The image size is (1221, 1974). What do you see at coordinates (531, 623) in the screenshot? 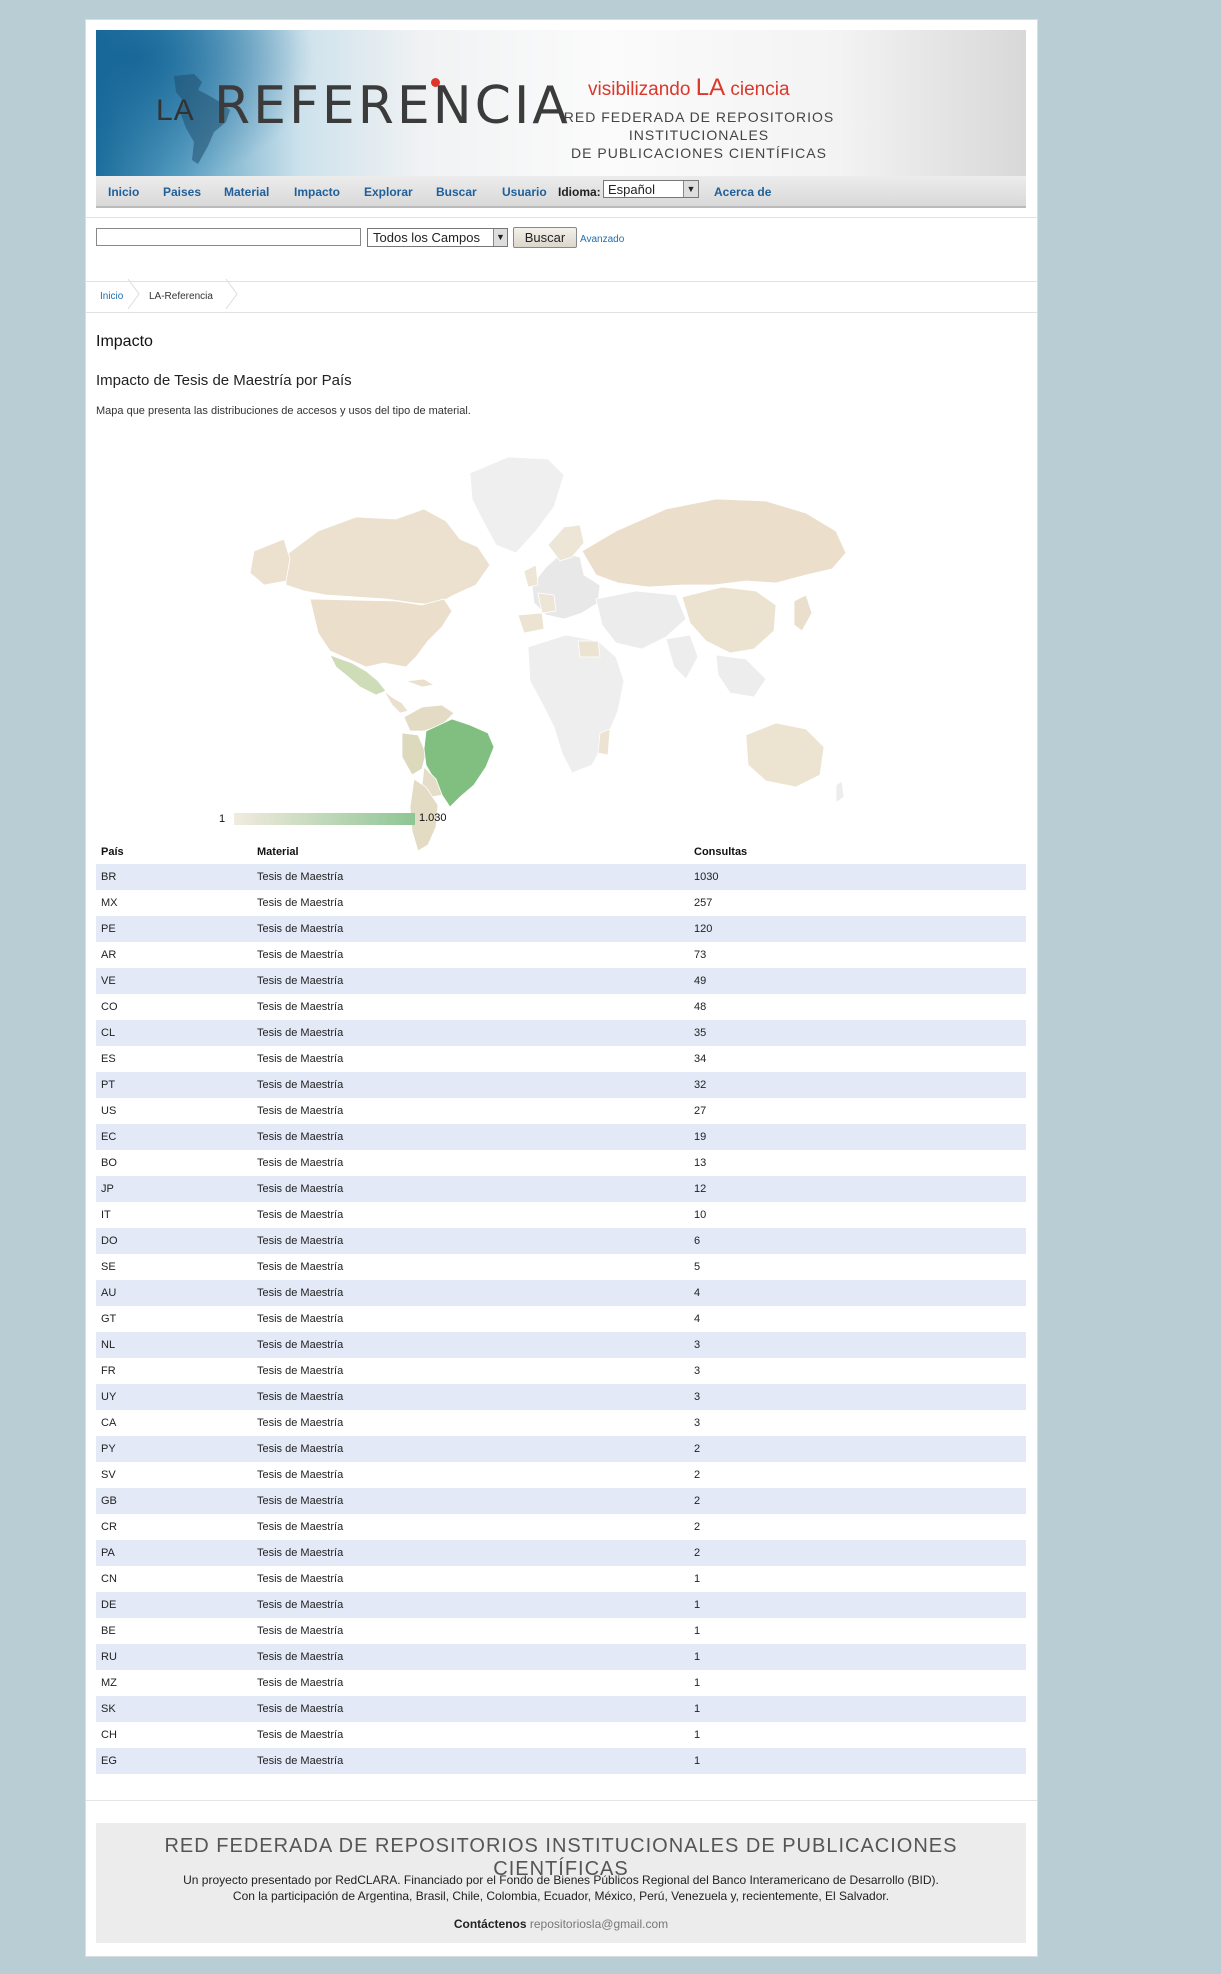
I see `map-country-es-pt` at bounding box center [531, 623].